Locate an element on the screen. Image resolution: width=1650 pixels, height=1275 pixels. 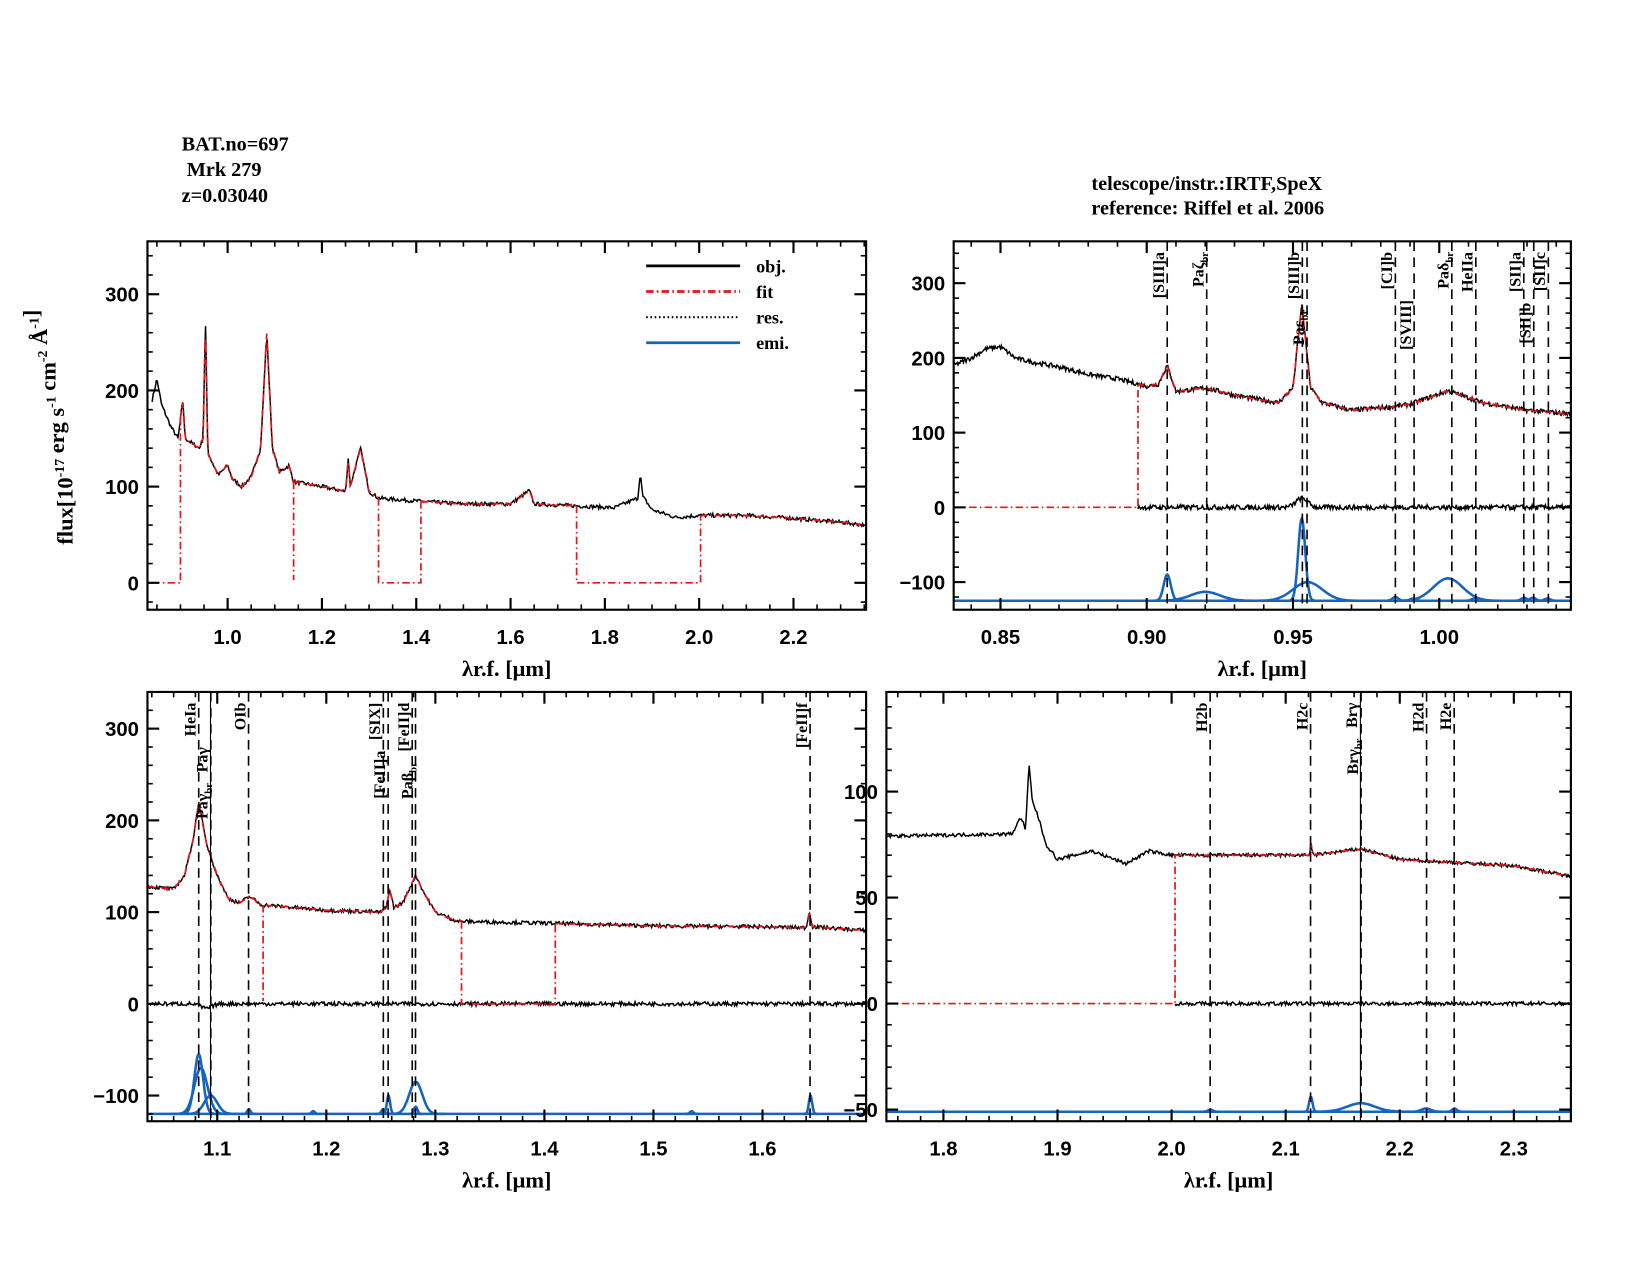
telescope-info: telescope/instr.:IRTF,SpeX is located at coordinates (1206, 184).